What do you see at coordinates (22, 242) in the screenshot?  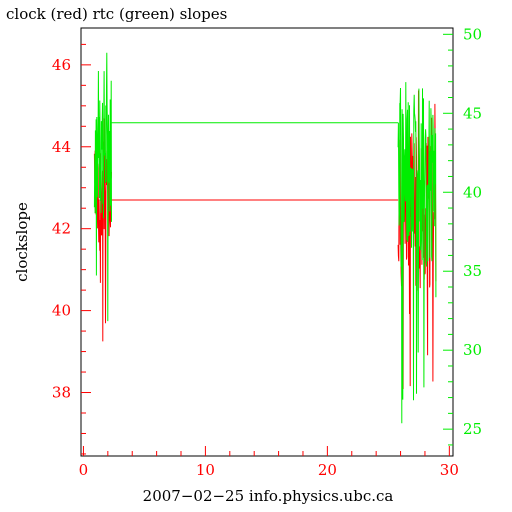 I see `y-axis-label: clockslope` at bounding box center [22, 242].